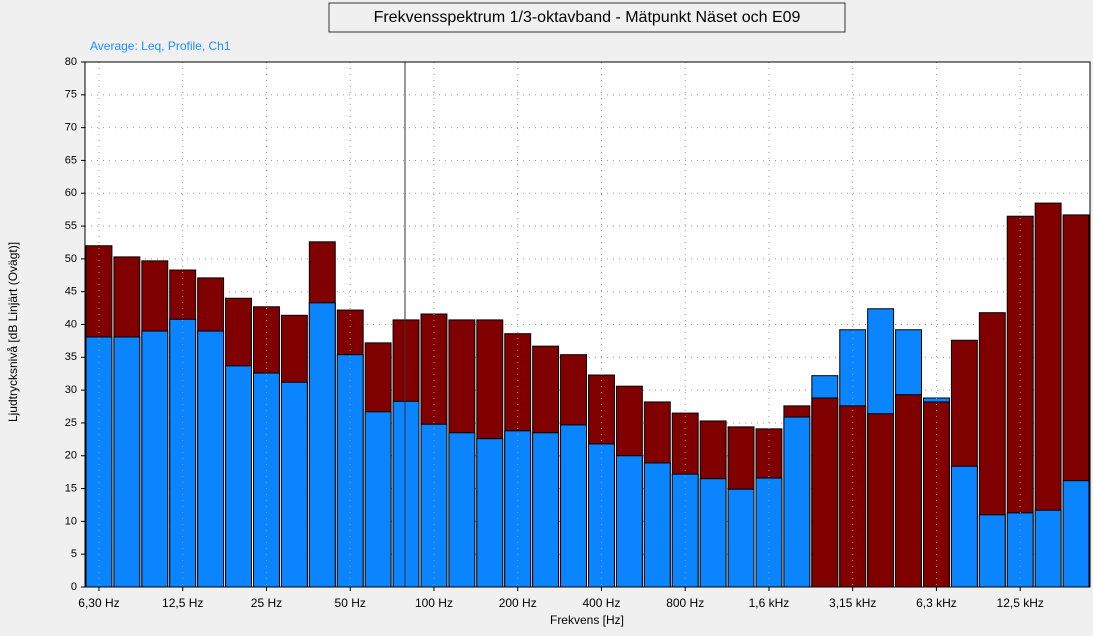 The width and height of the screenshot is (1093, 636). I want to click on y-tick-label: 65, so click(71, 160).